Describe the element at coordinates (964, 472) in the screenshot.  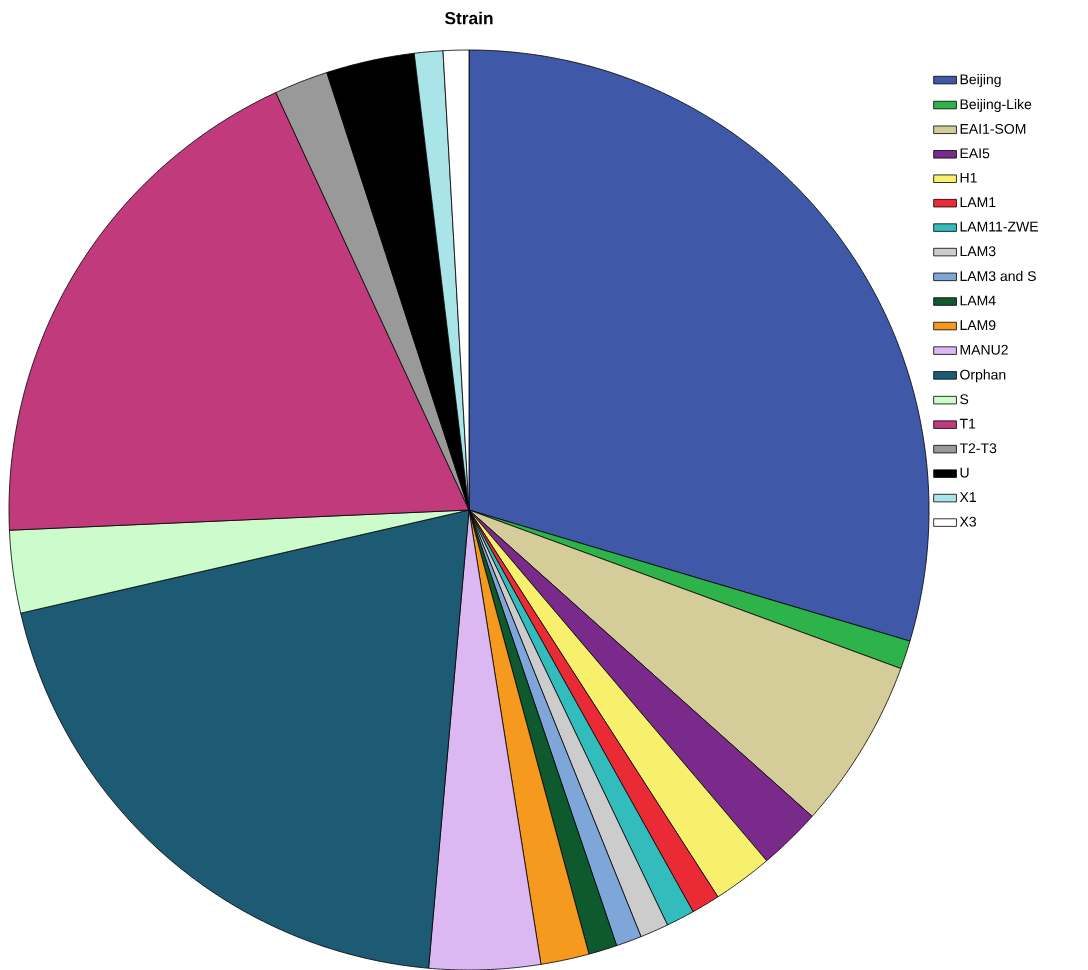
I see `legend-label: U` at that location.